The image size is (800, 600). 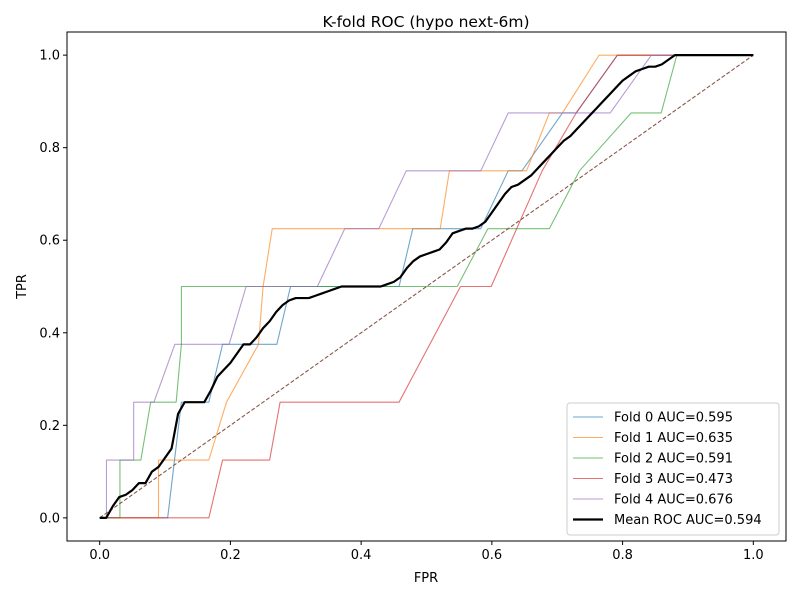 What do you see at coordinates (753, 555) in the screenshot?
I see `x-tick-label: 1.0` at bounding box center [753, 555].